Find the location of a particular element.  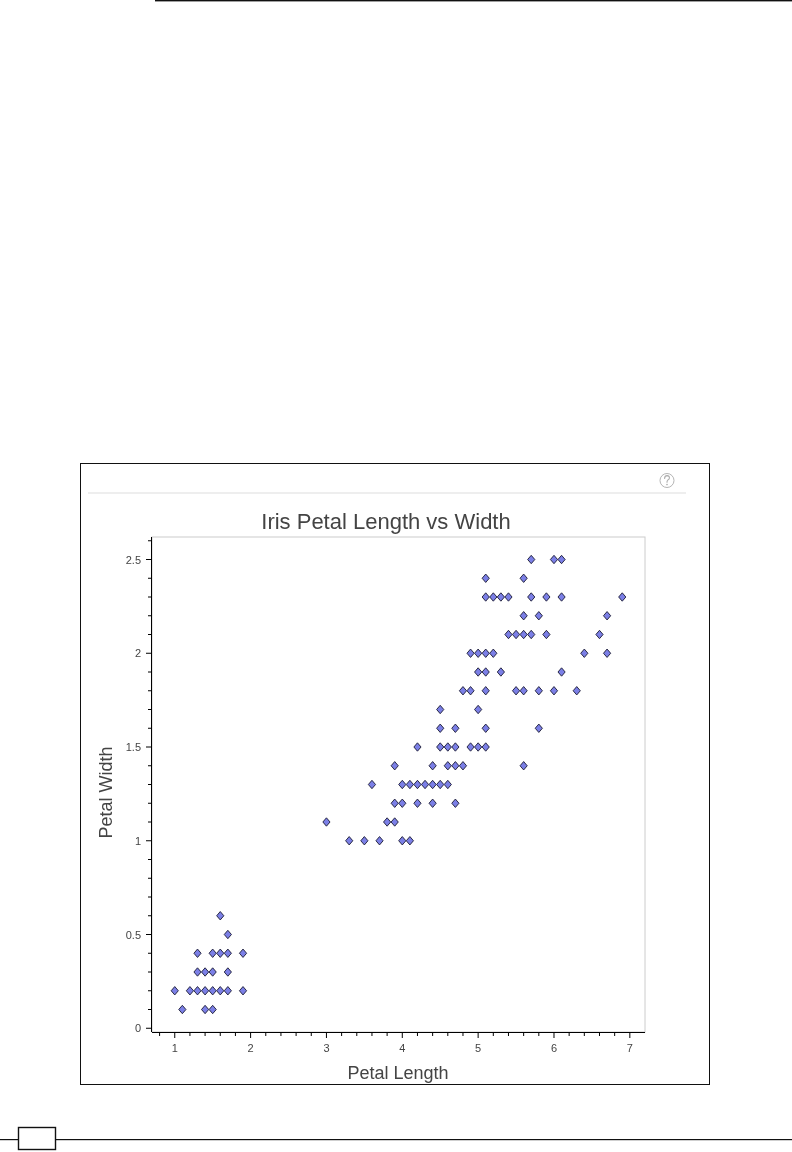

x-tick-label: 1 is located at coordinates (174, 1048).